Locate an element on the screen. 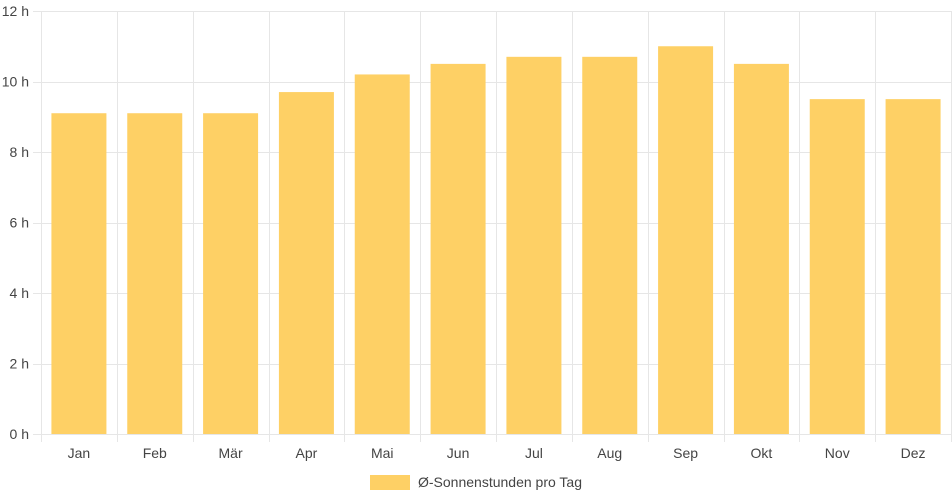  bar-jun is located at coordinates (458, 248).